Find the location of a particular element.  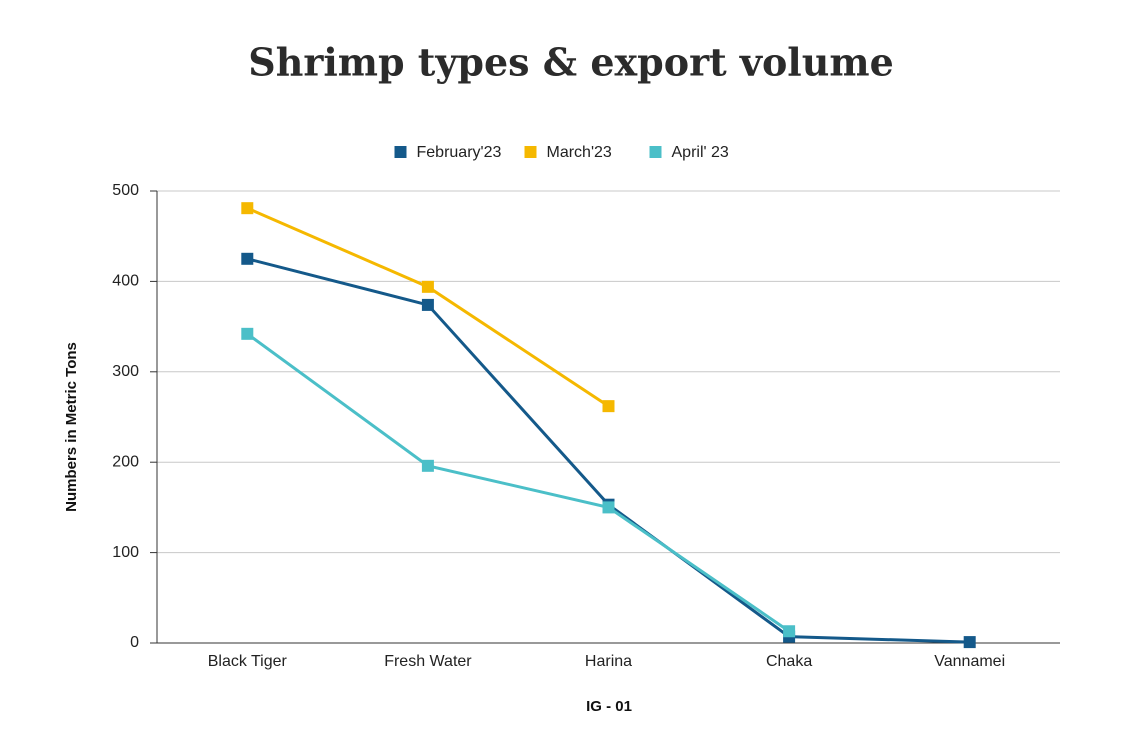

chart-title: Shrimp types & export volume is located at coordinates (571, 62).